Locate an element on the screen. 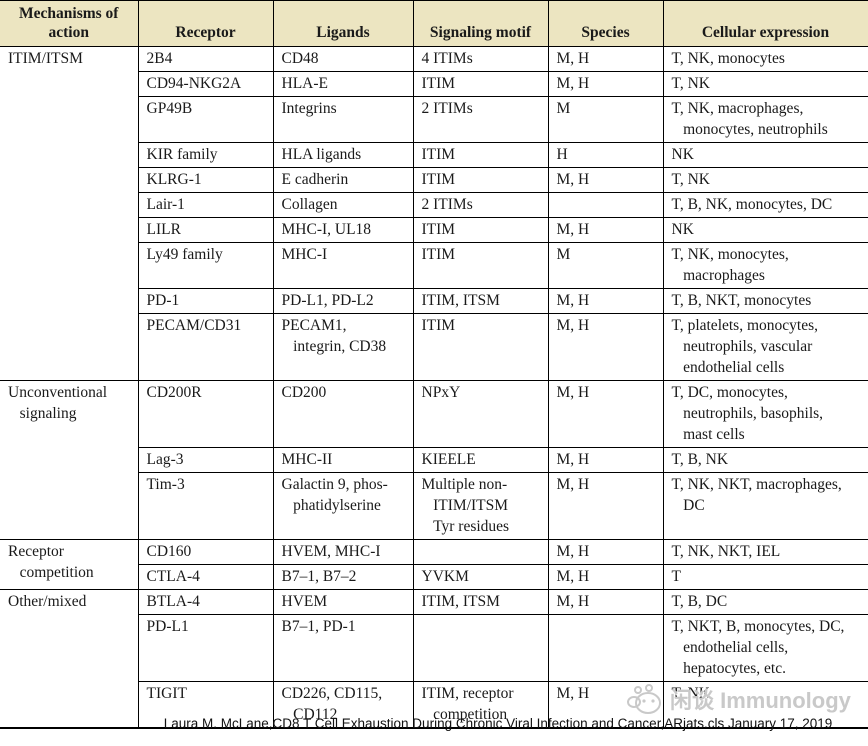 This screenshot has width=868, height=746. table-row: Lag-3 MHC-II KIEELE M, H T, B, NK is located at coordinates (434, 460).